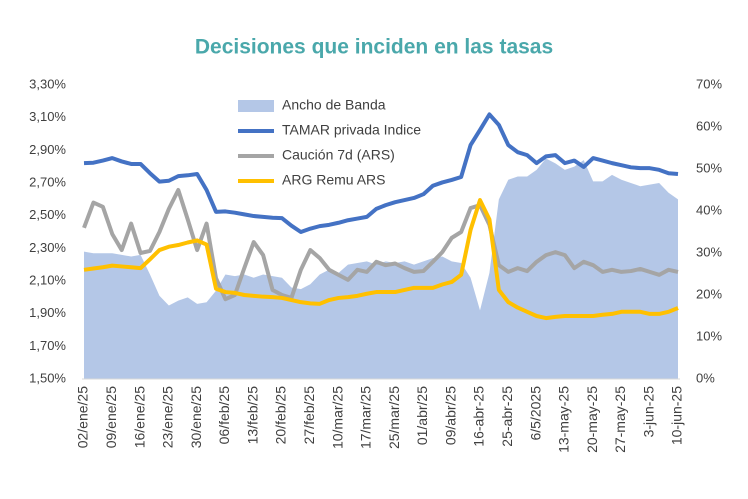  What do you see at coordinates (334, 105) in the screenshot?
I see `legend-label: Ancho de Banda` at bounding box center [334, 105].